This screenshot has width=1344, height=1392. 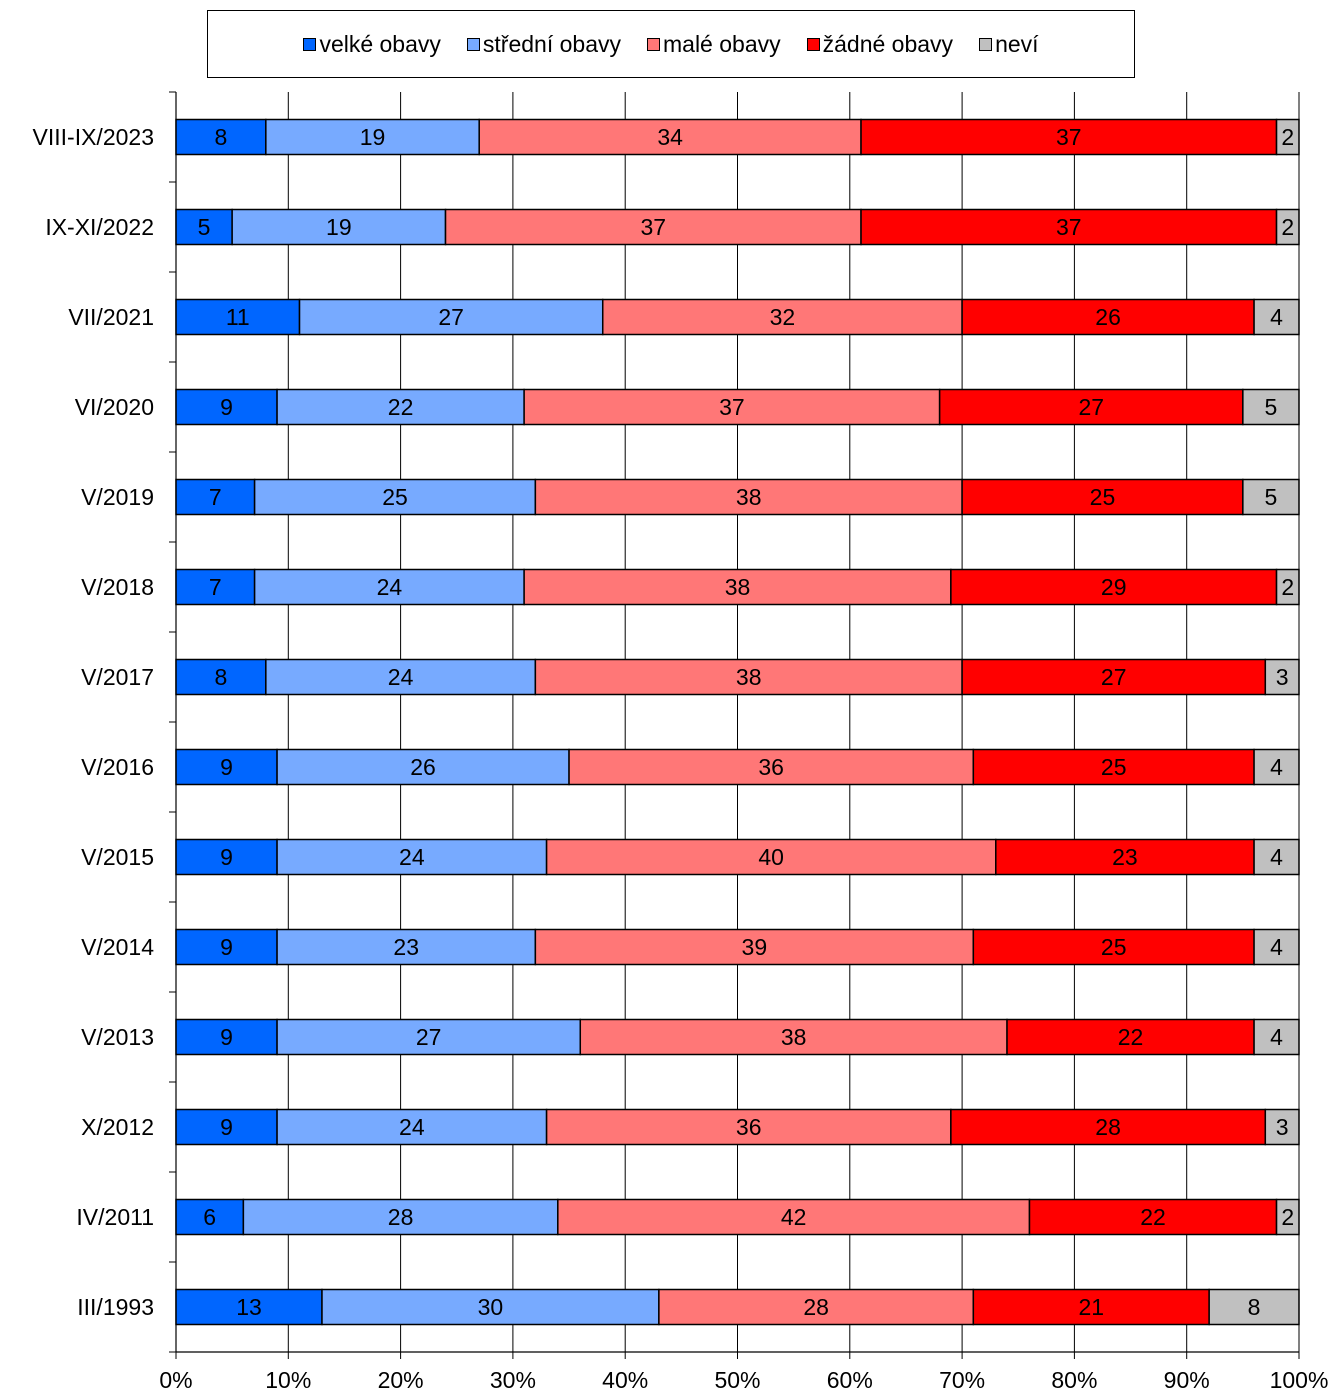 What do you see at coordinates (209, 1217) in the screenshot?
I see `data-label: 6` at bounding box center [209, 1217].